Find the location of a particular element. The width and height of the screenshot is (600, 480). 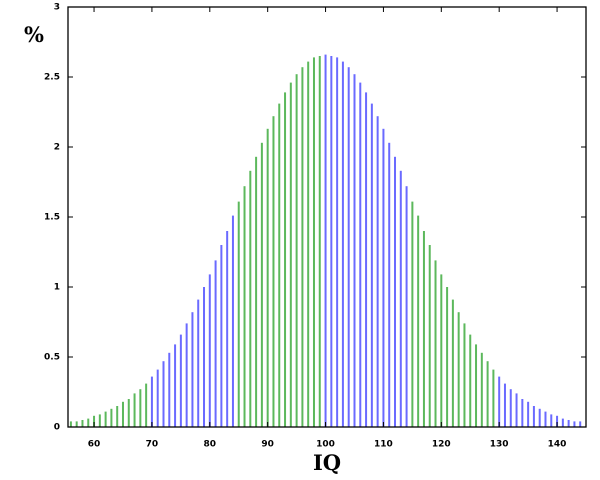

x-axis-label: IQ is located at coordinates (327, 462).